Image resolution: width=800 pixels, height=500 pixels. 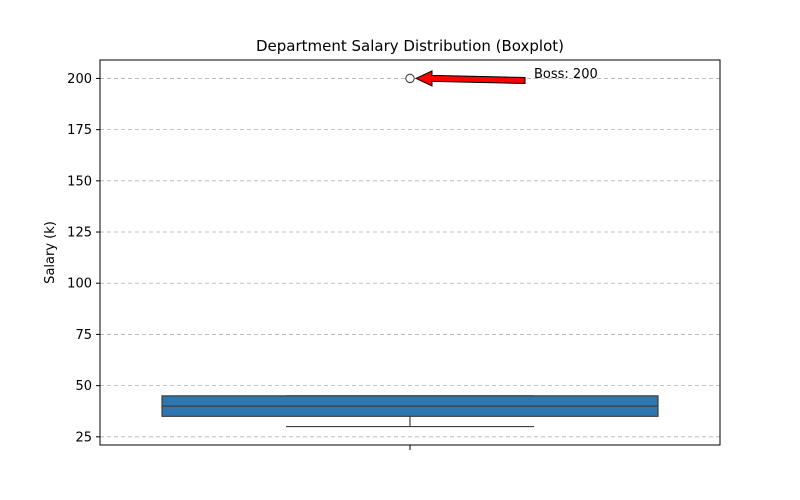 What do you see at coordinates (83, 386) in the screenshot?
I see `y-tick-label: 50` at bounding box center [83, 386].